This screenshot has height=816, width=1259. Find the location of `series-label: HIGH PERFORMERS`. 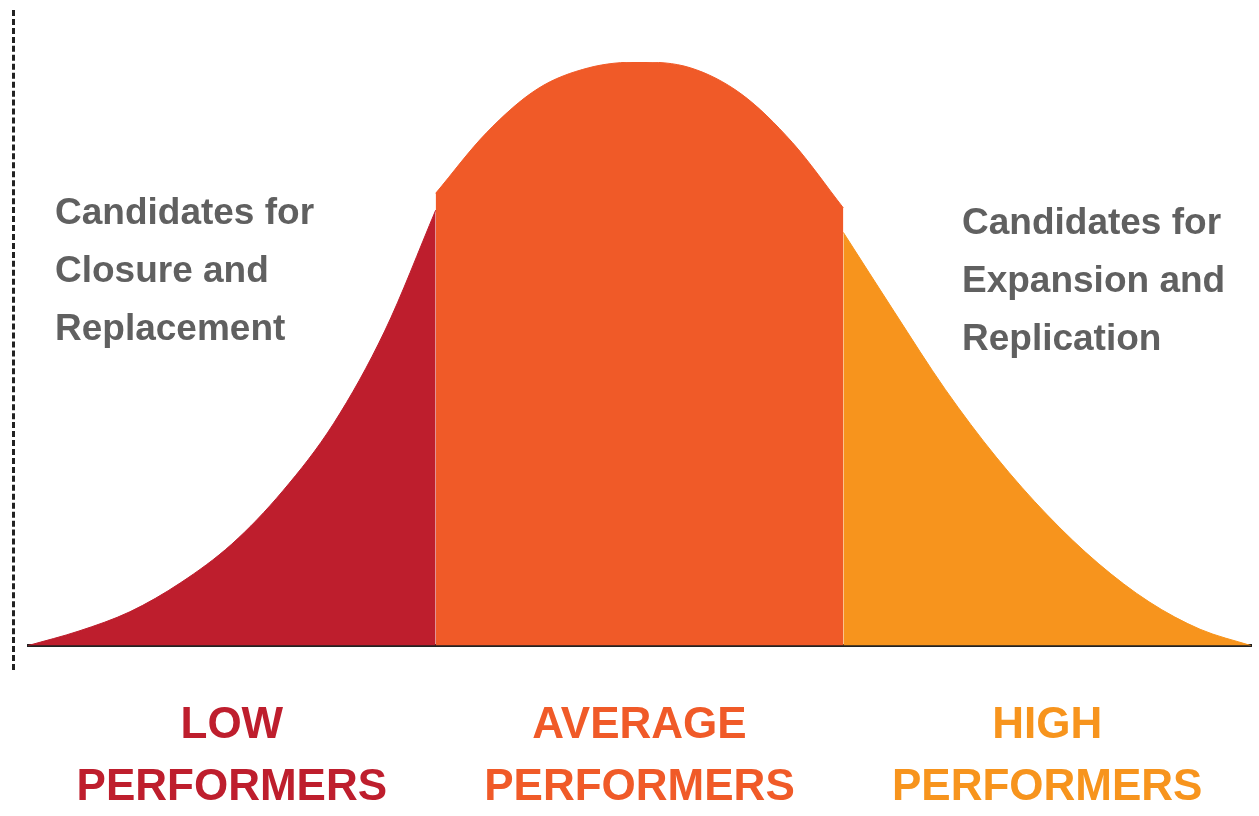

series-label: HIGH PERFORMERS is located at coordinates (1047, 753).